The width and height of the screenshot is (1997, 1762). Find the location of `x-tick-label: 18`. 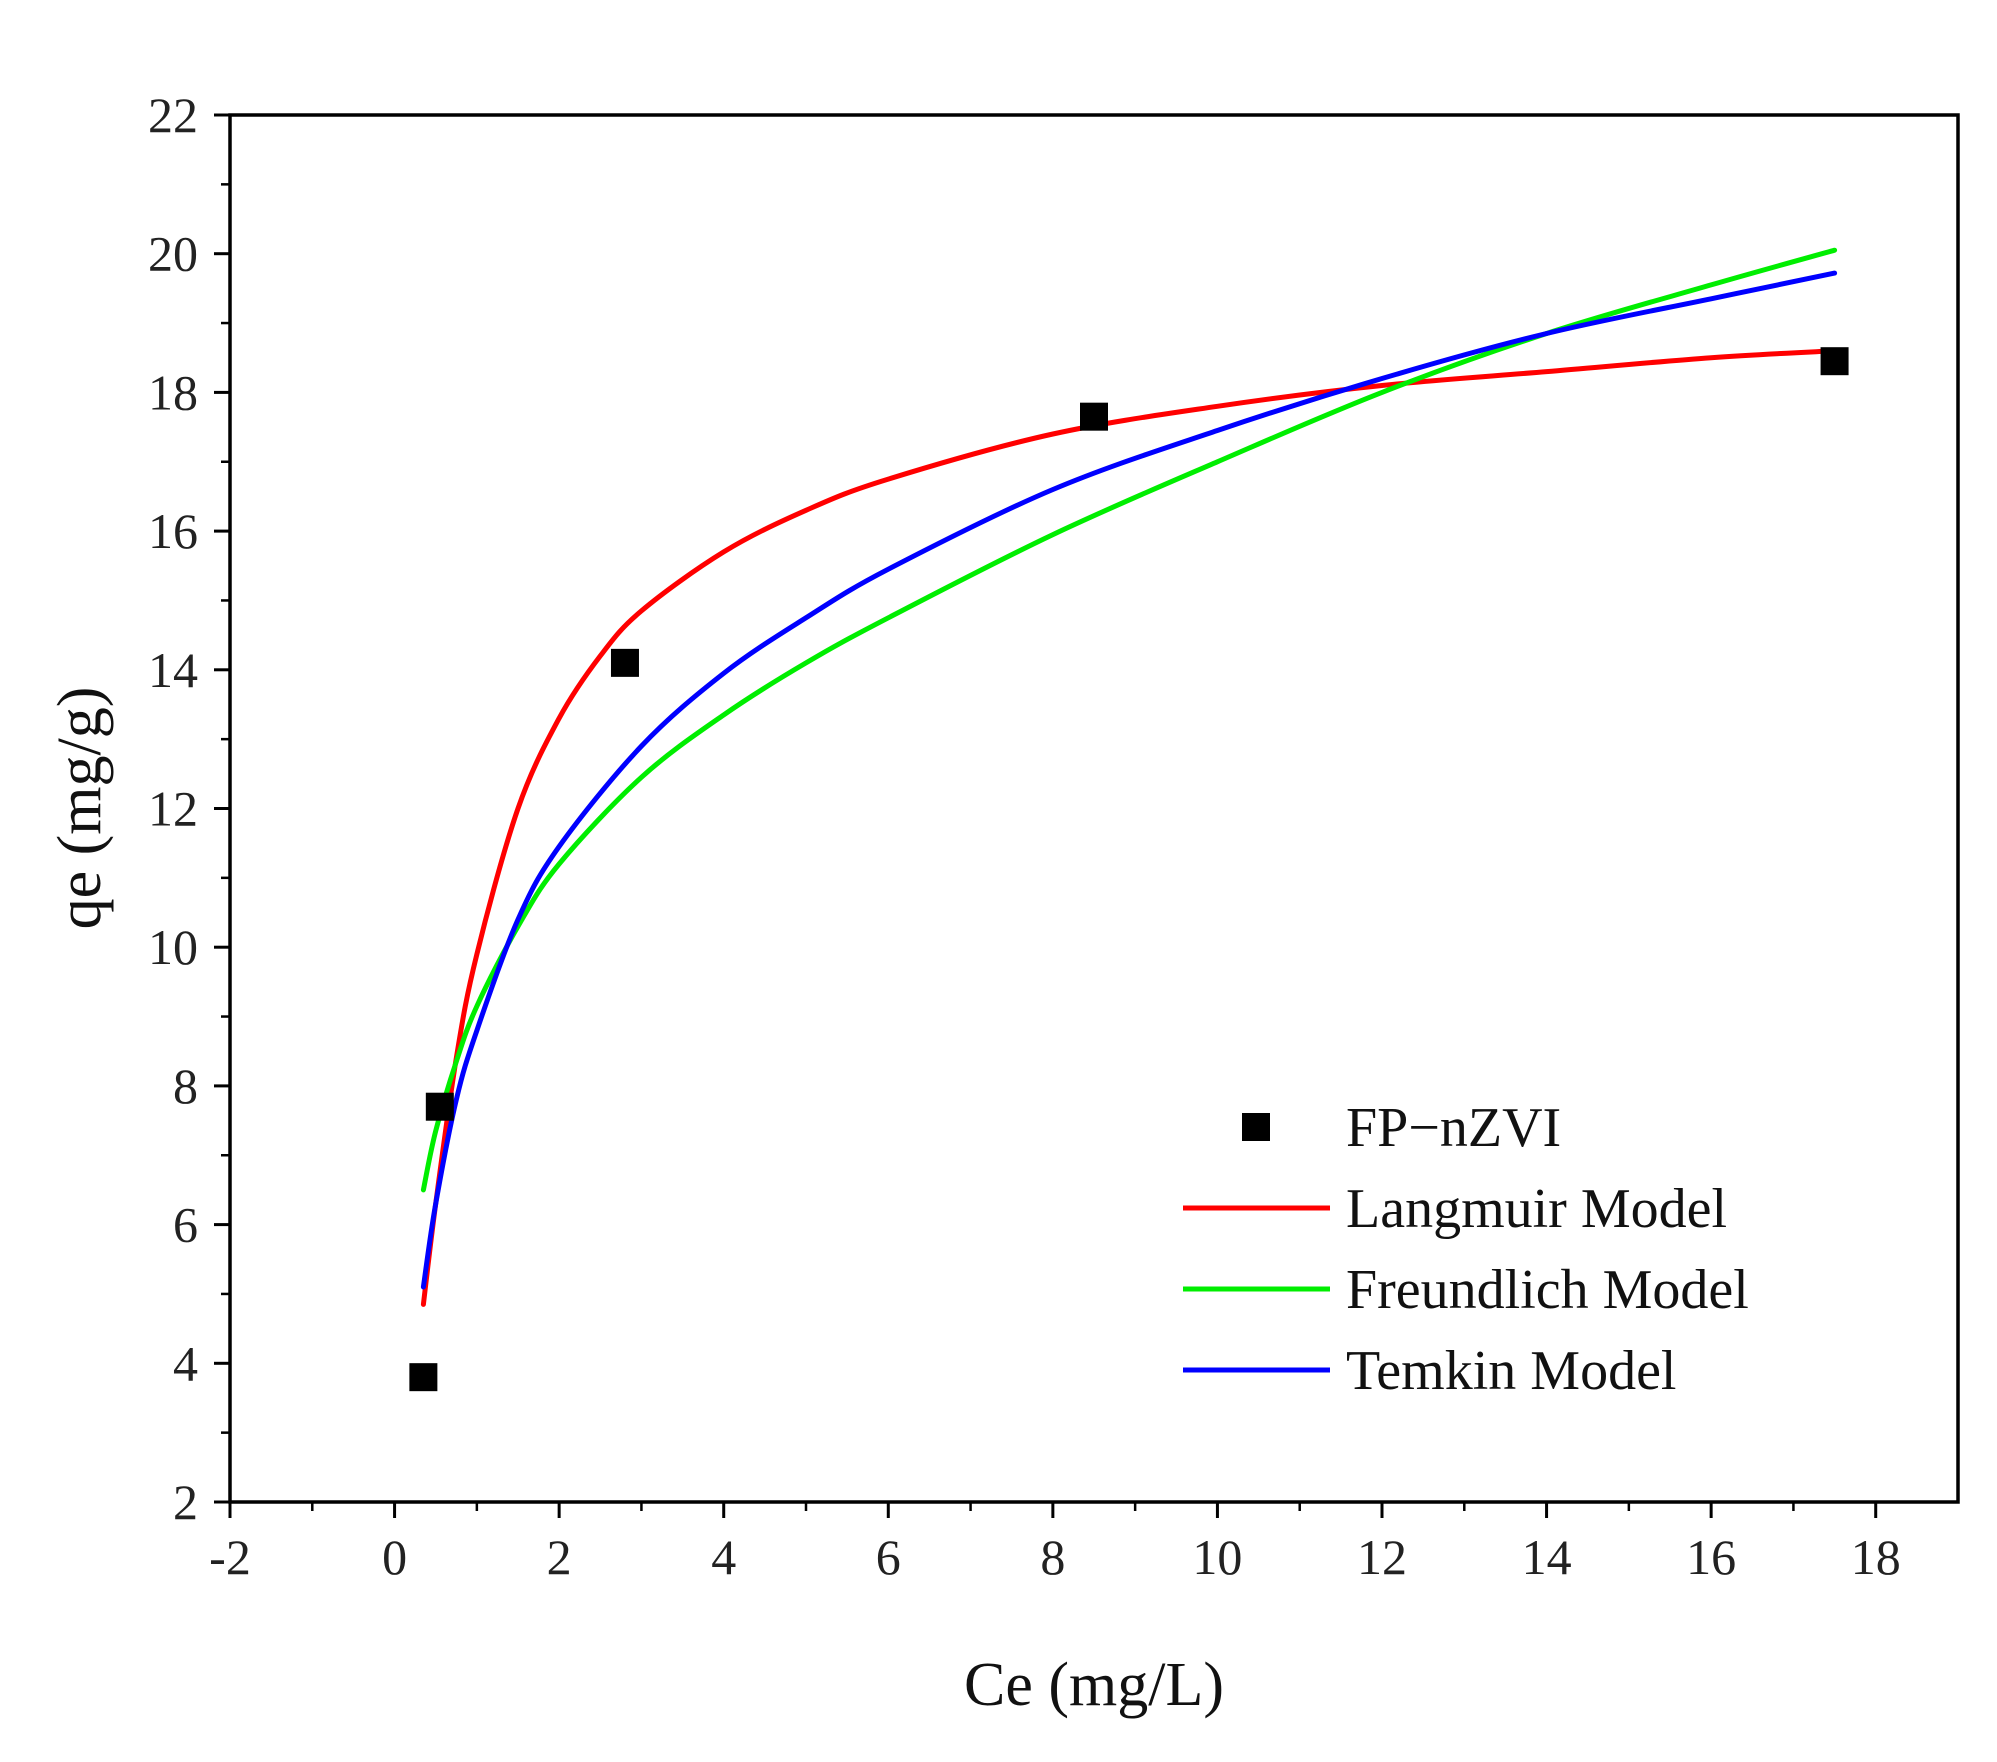

x-tick-label: 18 is located at coordinates (1876, 1557).